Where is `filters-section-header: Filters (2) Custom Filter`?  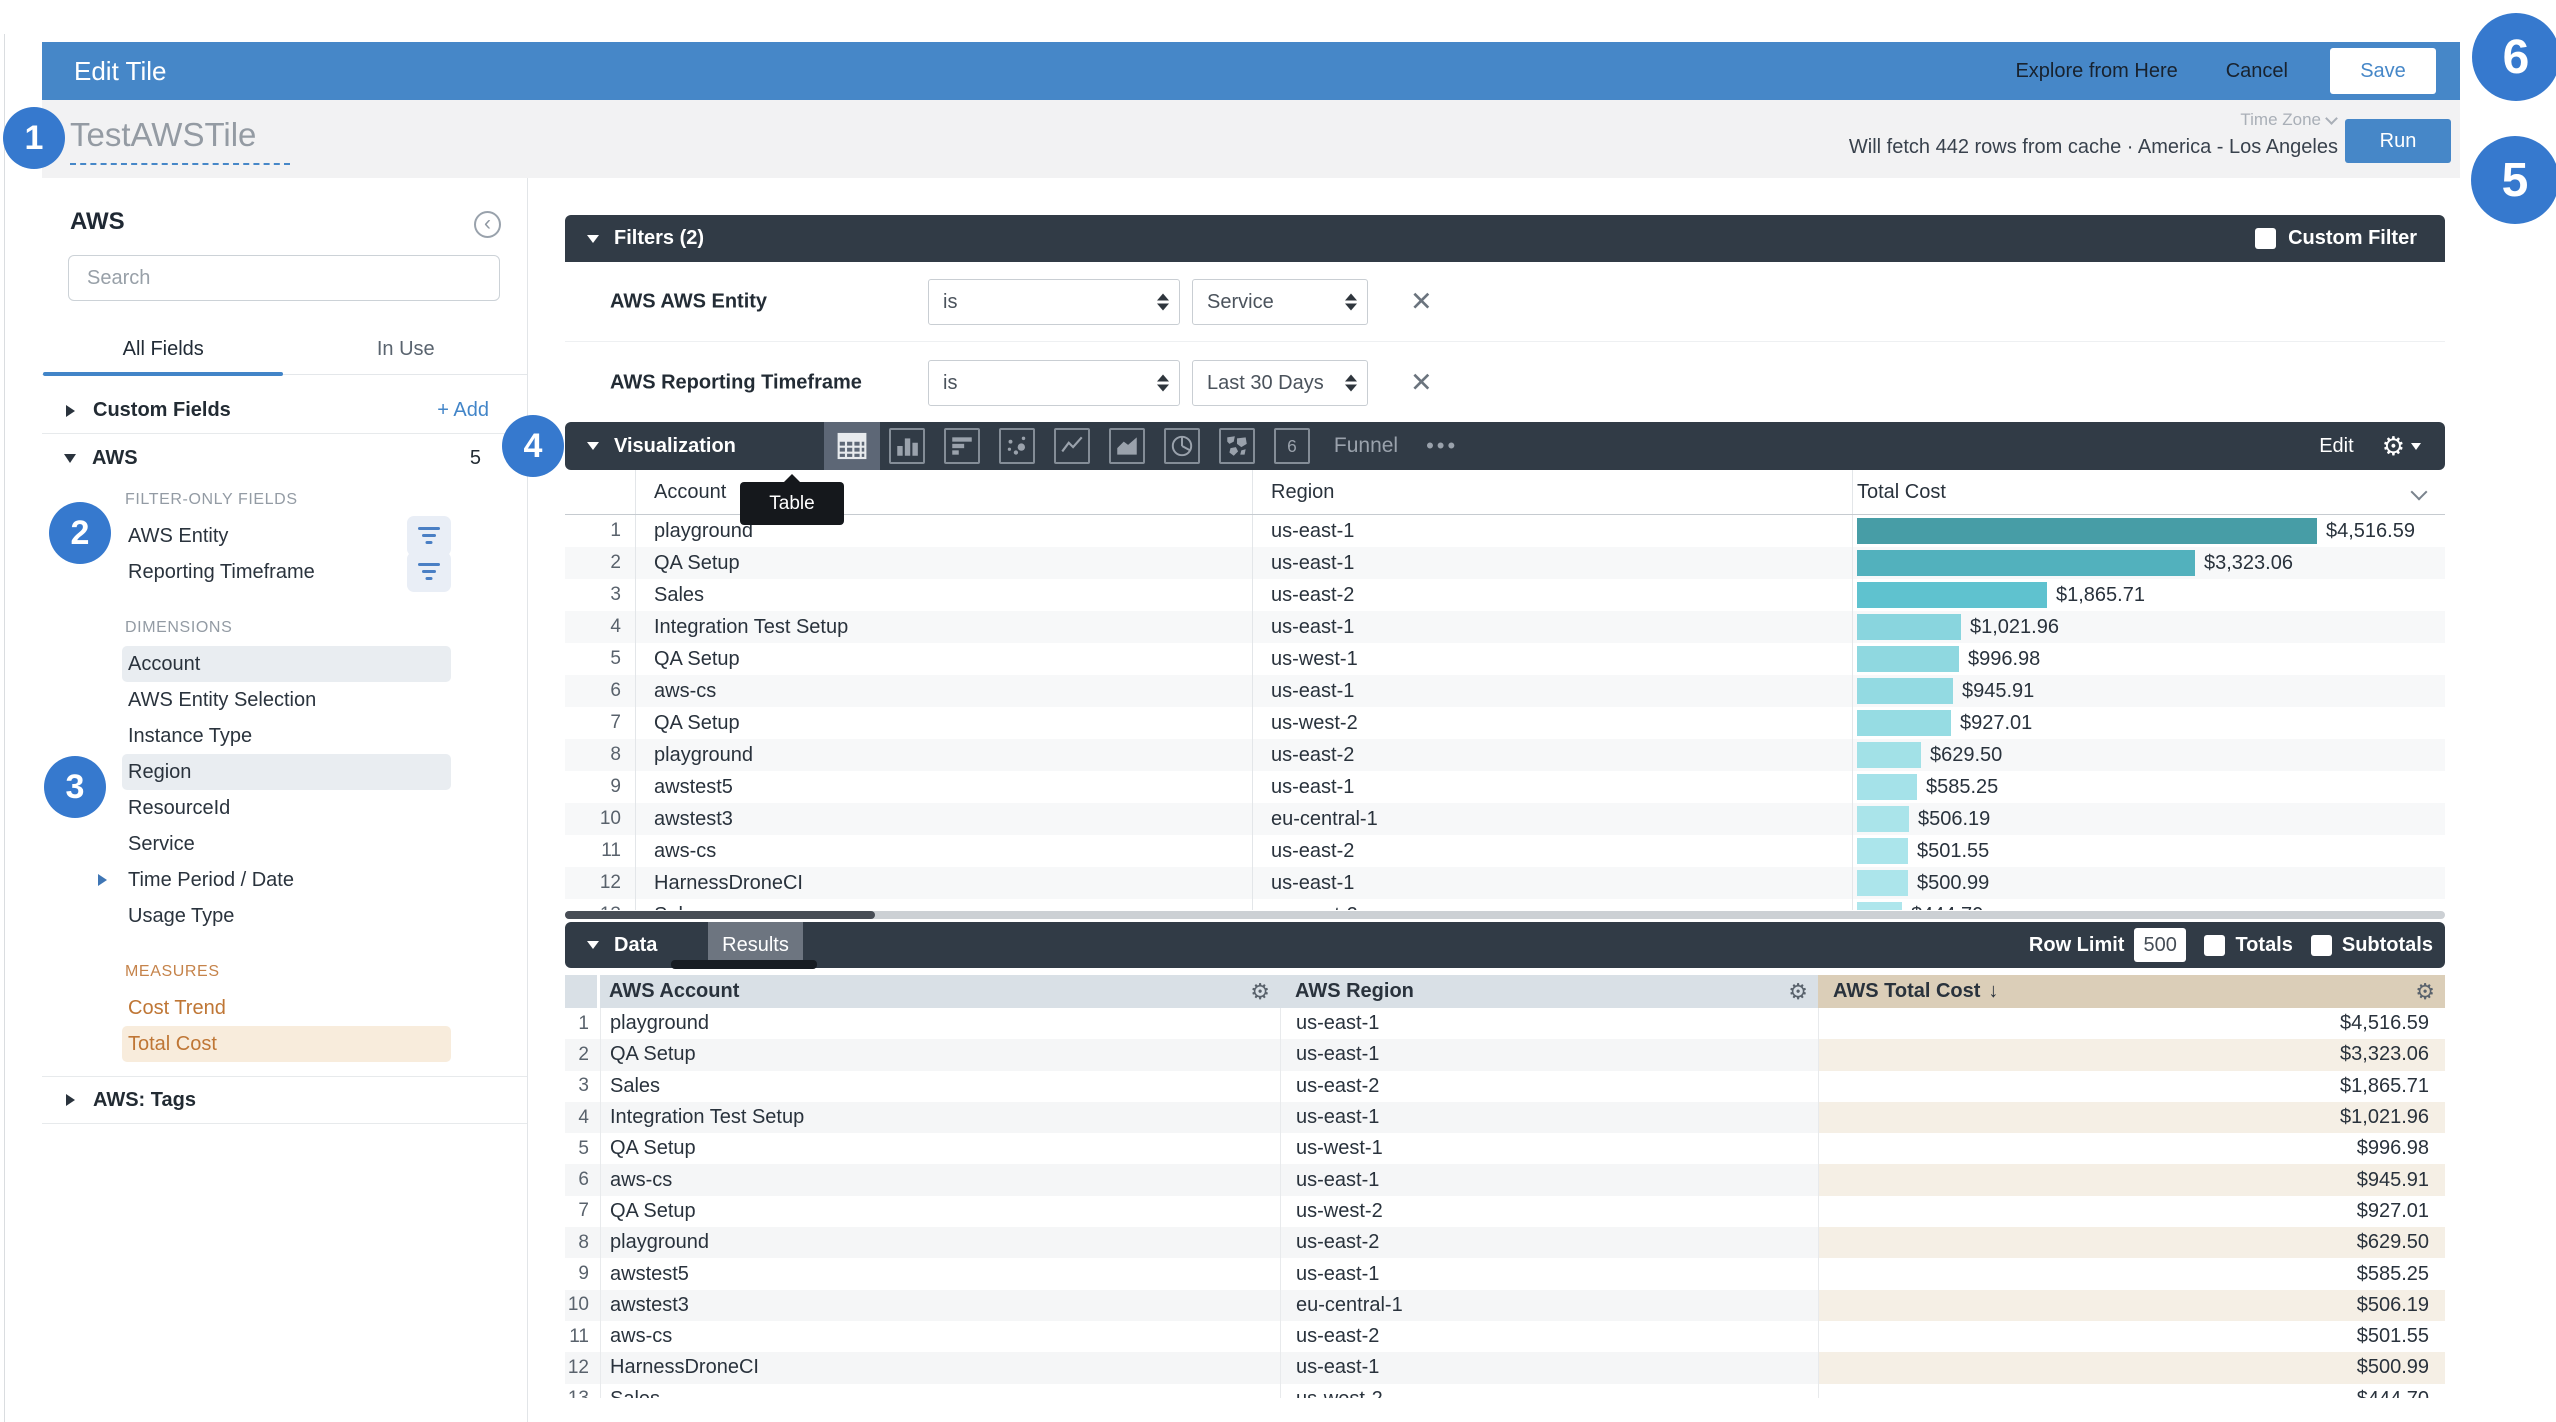 filters-section-header: Filters (2) Custom Filter is located at coordinates (1505, 238).